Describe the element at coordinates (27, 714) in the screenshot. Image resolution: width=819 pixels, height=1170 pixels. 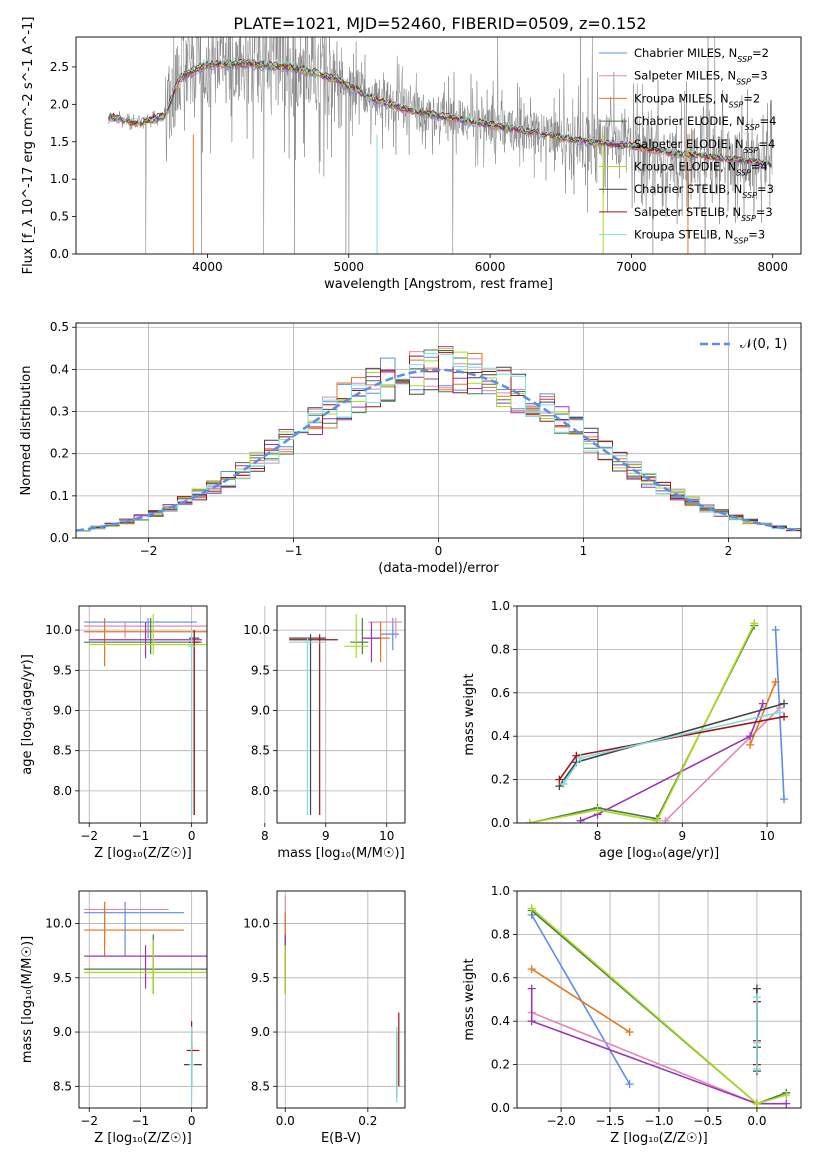
I see `y-axis-label: age [log₁₀(age/yr)]` at that location.